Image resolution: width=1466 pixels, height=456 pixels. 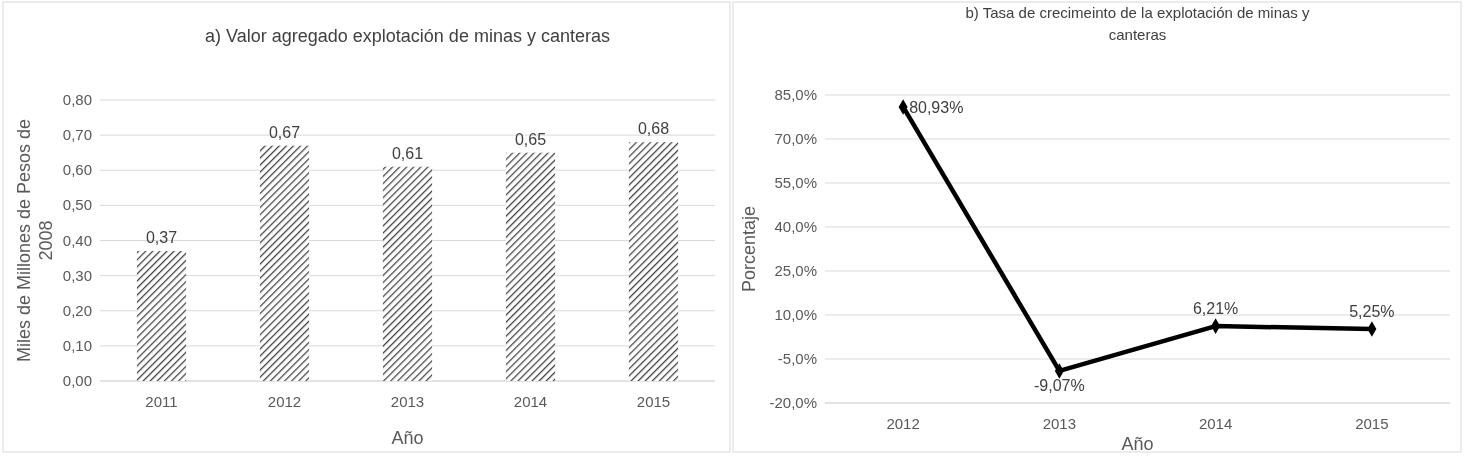 What do you see at coordinates (77, 310) in the screenshot?
I see `y-tick-label: 0,20` at bounding box center [77, 310].